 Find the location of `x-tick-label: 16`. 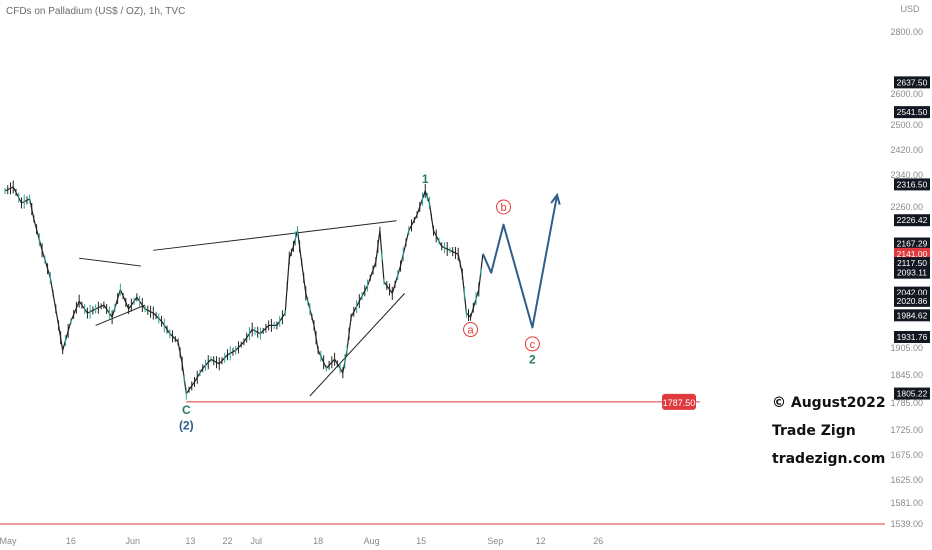

x-tick-label: 16 is located at coordinates (71, 541).